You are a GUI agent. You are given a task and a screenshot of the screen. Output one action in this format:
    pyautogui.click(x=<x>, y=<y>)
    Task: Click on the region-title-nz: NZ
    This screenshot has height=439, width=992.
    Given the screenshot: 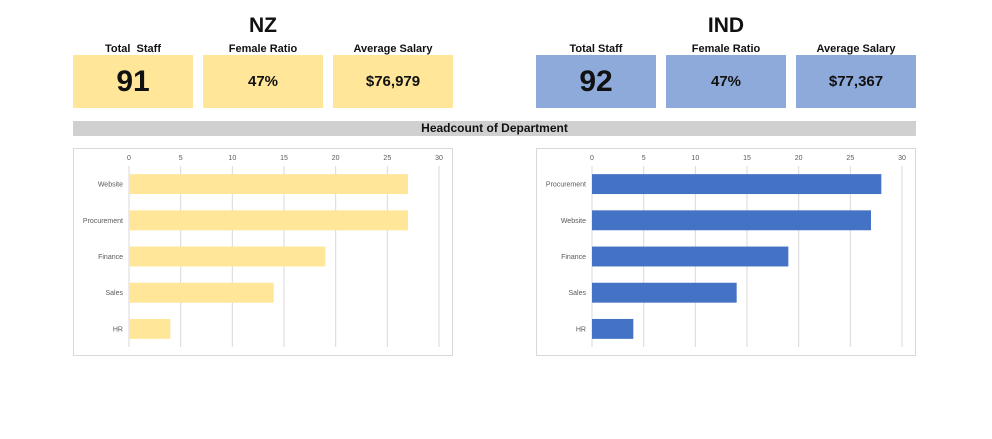 What is the action you would take?
    pyautogui.click(x=263, y=25)
    